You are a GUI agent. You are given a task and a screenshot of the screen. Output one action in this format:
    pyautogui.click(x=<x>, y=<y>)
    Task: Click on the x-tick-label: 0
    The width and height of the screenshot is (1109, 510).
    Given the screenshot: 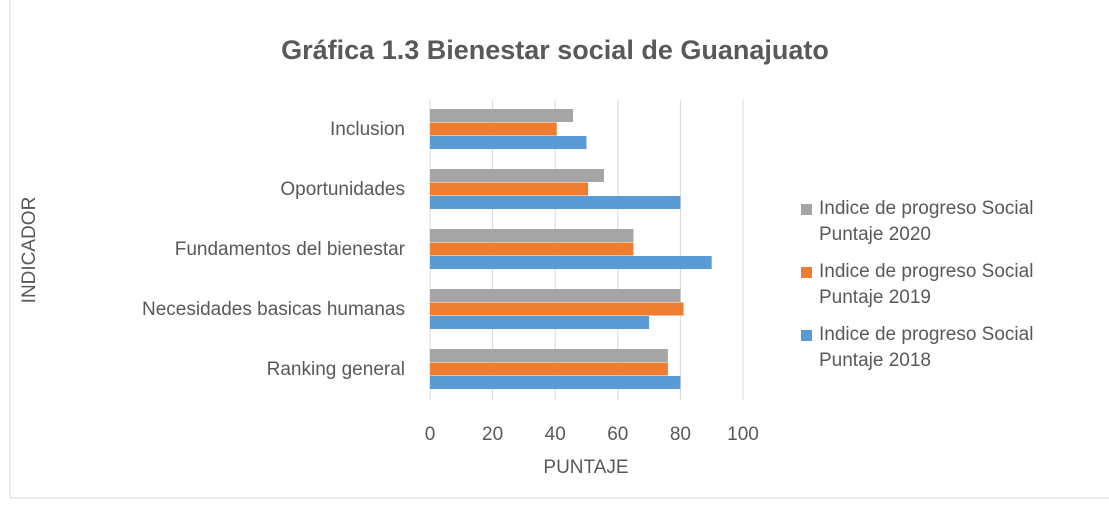 What is the action you would take?
    pyautogui.click(x=430, y=434)
    